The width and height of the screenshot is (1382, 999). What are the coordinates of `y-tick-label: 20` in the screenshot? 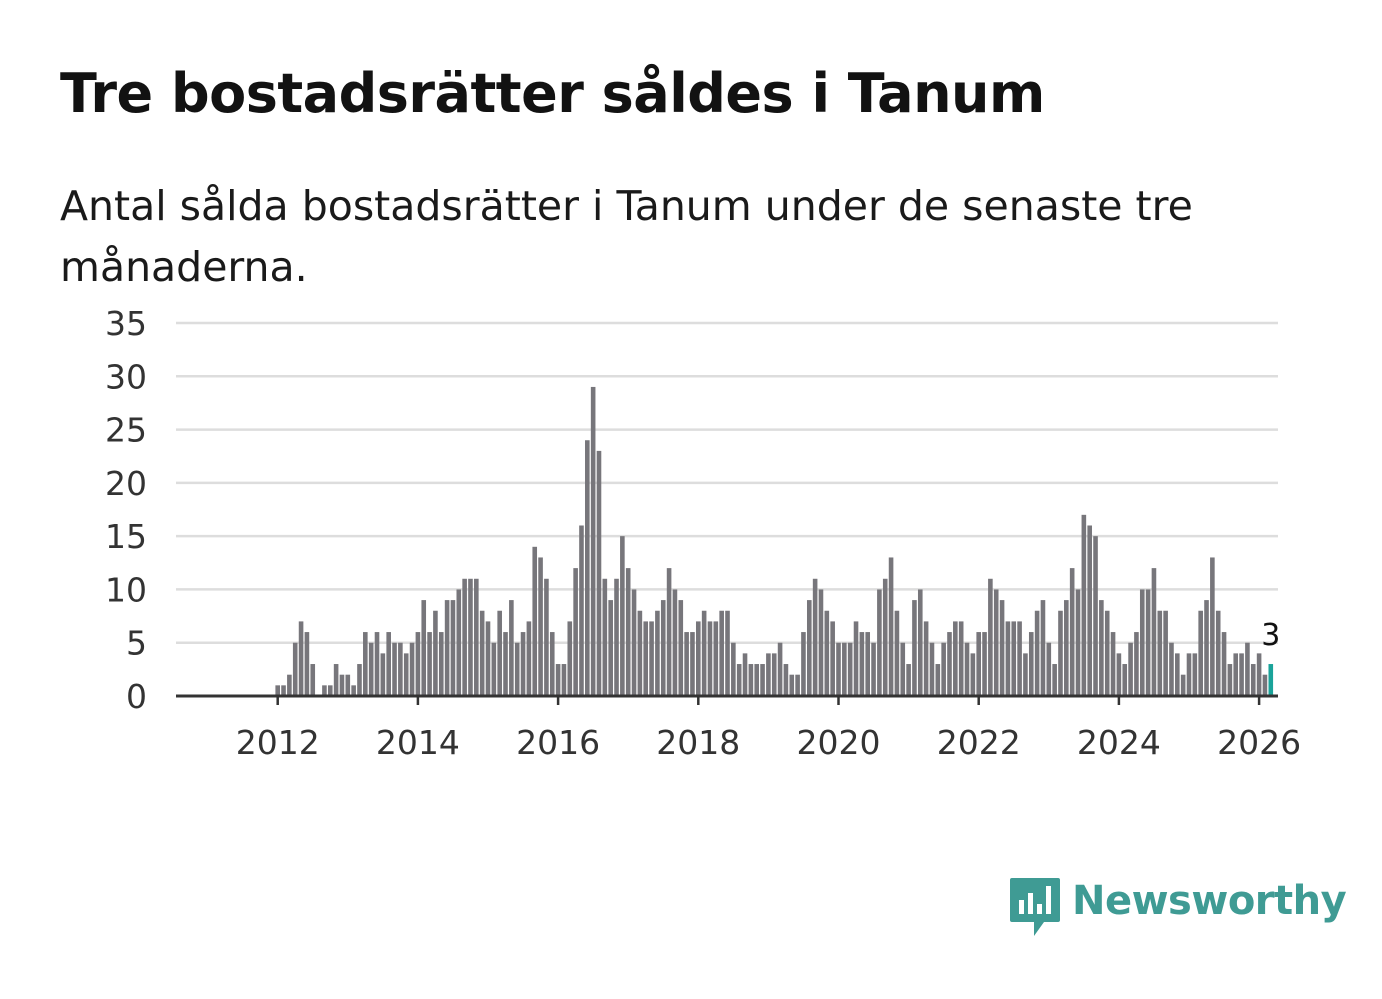 It's located at (126, 483).